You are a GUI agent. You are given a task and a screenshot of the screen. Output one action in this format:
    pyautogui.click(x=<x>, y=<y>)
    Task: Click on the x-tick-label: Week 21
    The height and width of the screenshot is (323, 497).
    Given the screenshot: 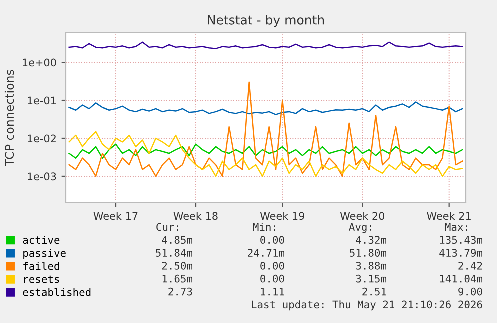 What is the action you would take?
    pyautogui.click(x=449, y=216)
    